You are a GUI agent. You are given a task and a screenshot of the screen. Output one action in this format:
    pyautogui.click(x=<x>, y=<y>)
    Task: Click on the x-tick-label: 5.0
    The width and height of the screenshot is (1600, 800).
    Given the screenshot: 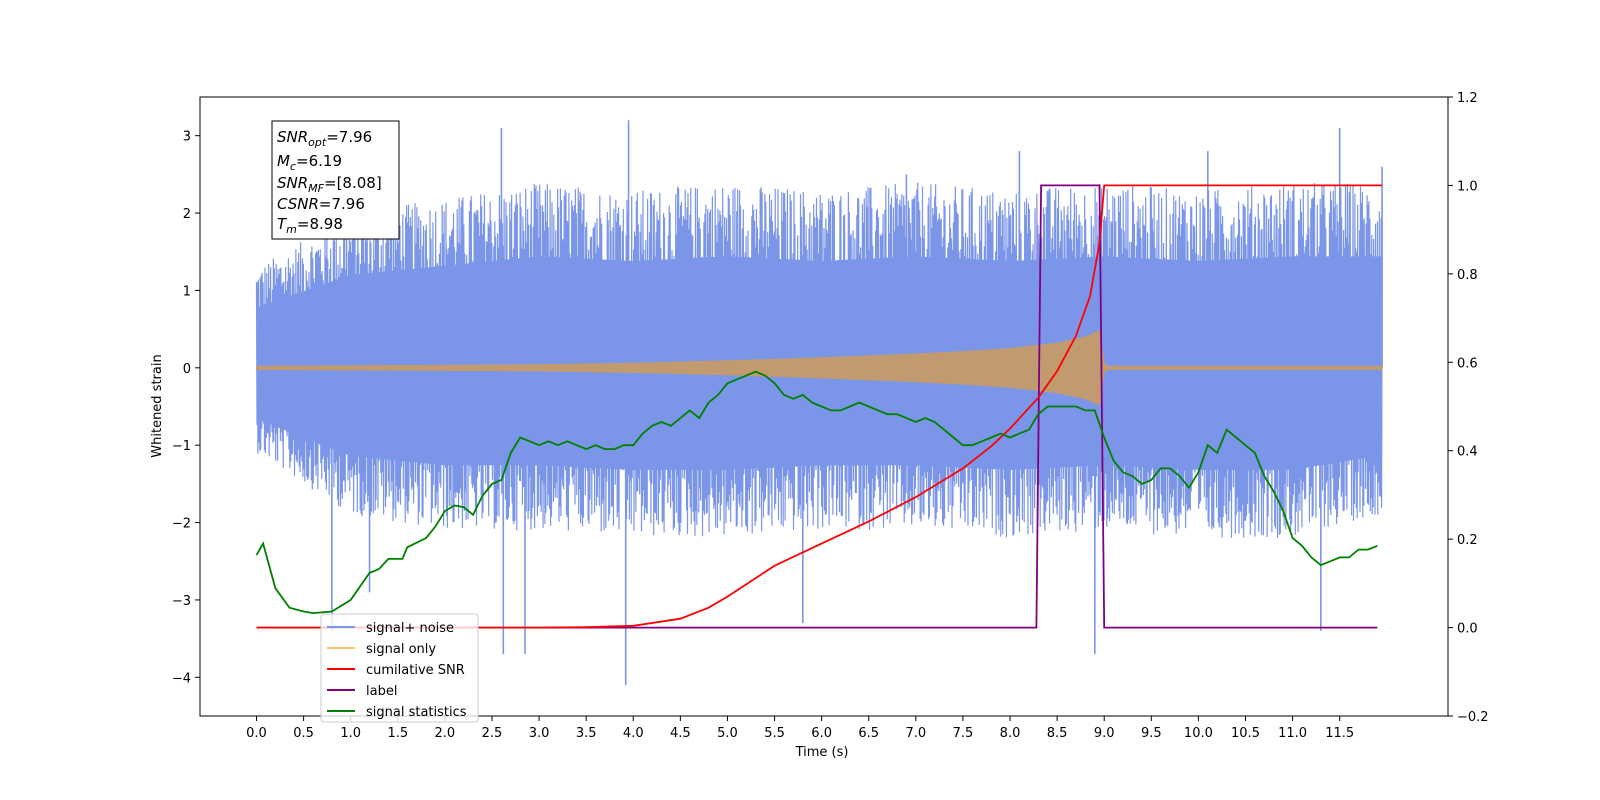 What is the action you would take?
    pyautogui.click(x=727, y=733)
    